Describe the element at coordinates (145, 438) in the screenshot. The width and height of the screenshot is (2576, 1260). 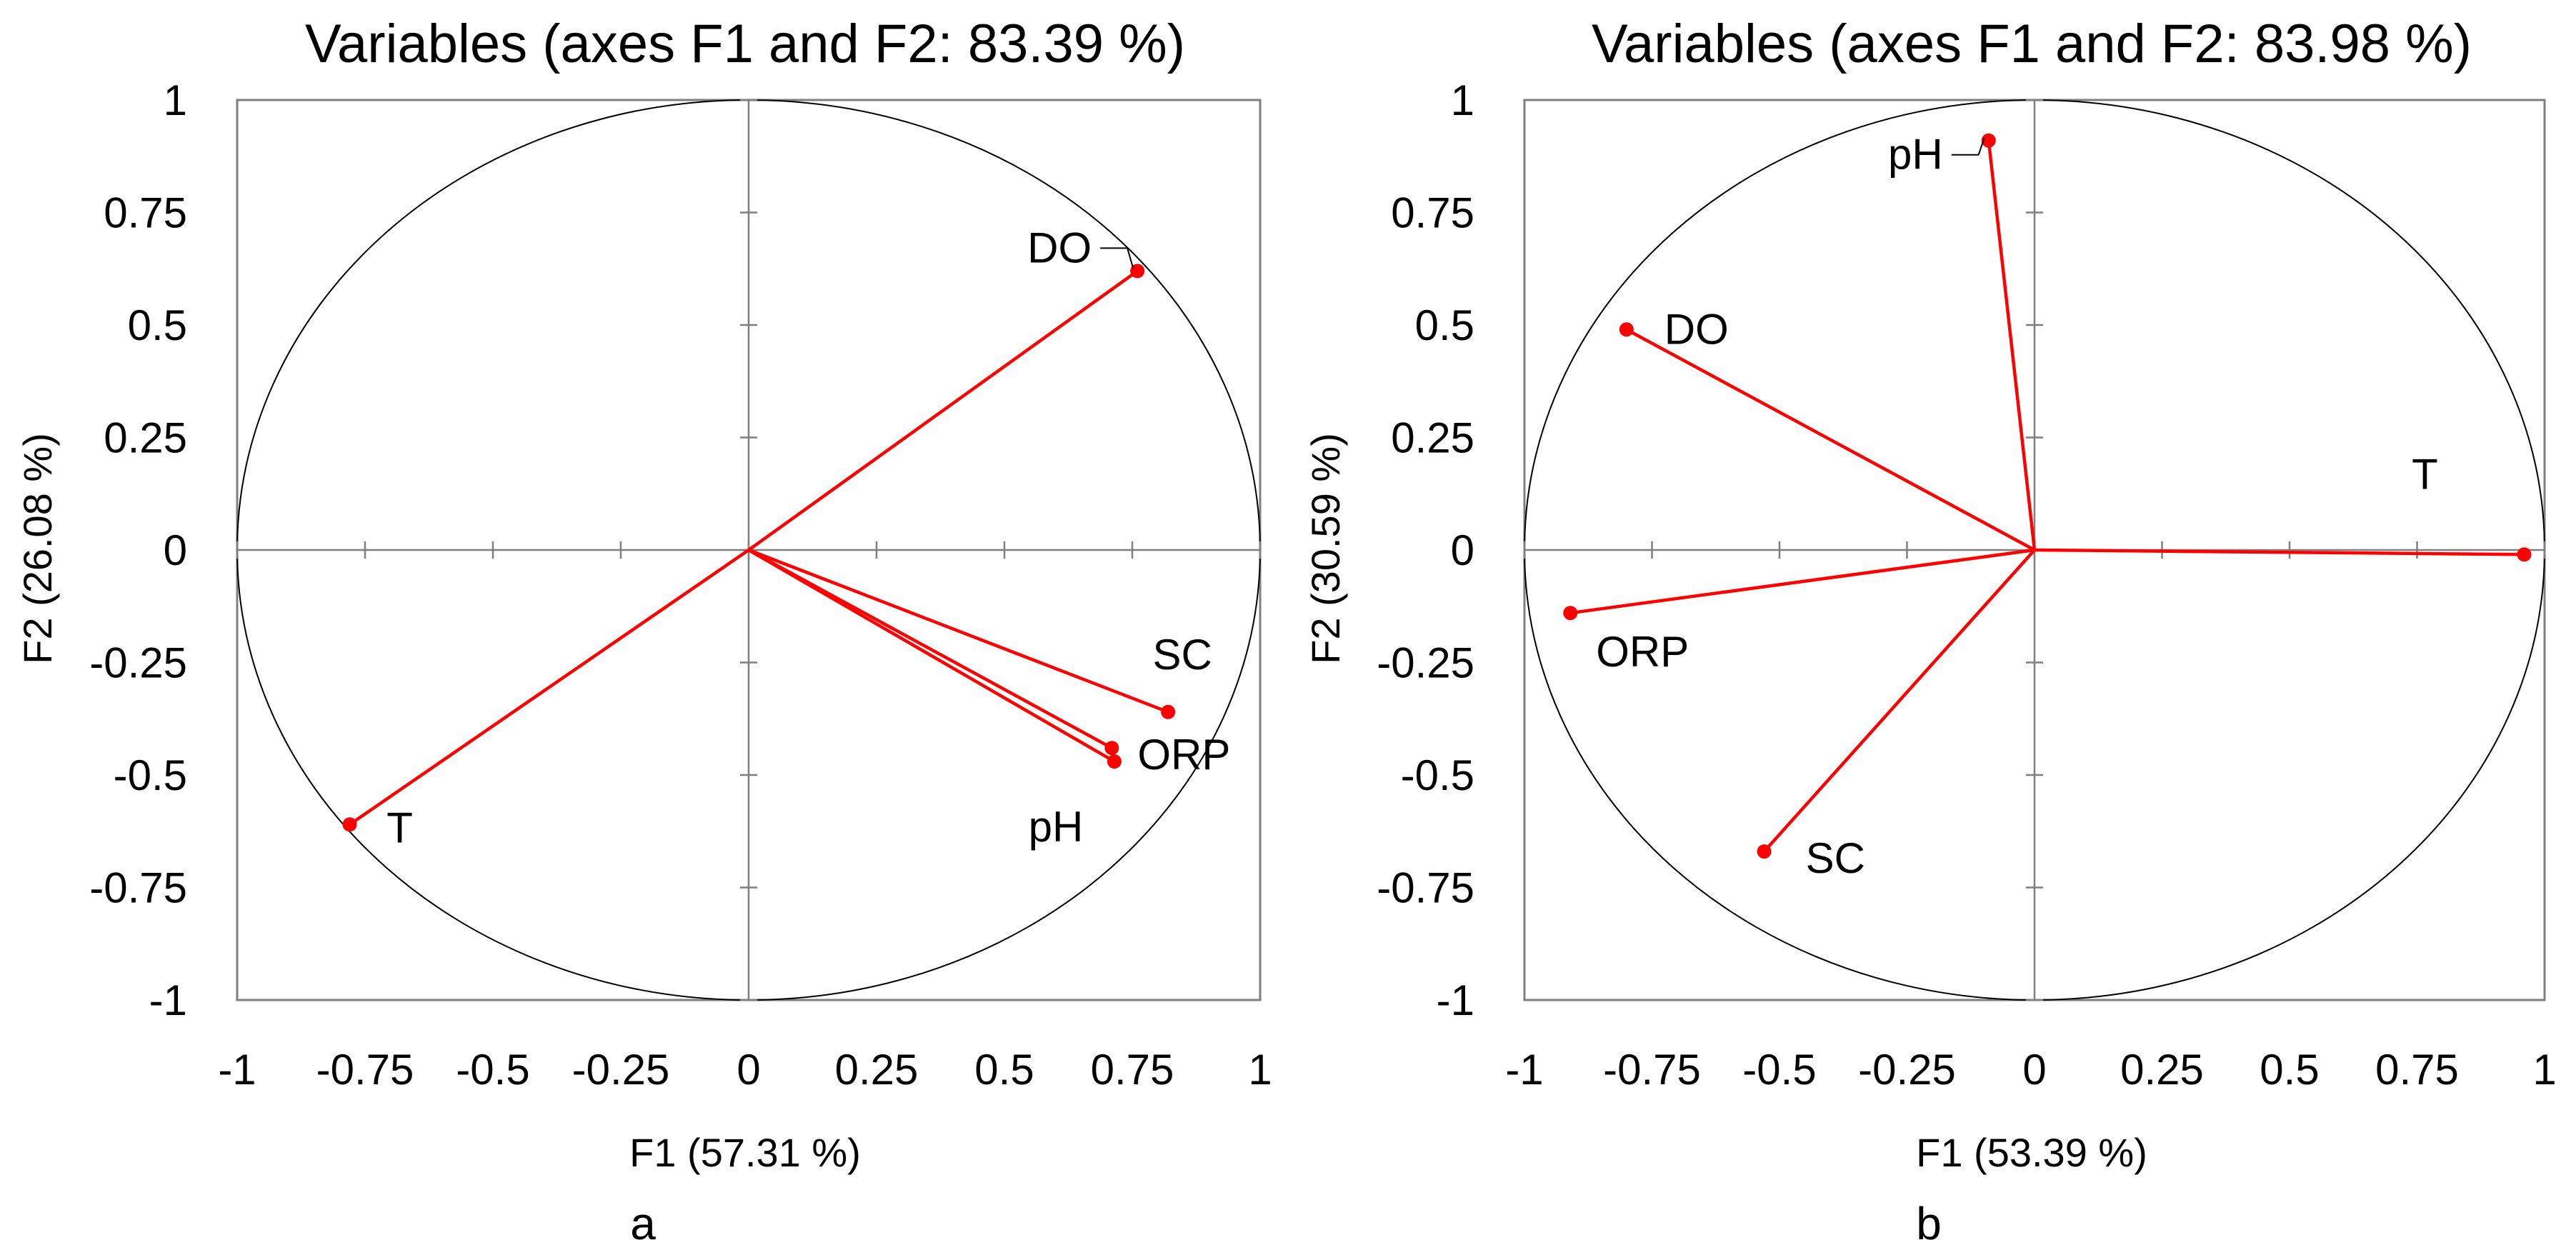
I see `panel-a-y-tick-label: 0.25` at that location.